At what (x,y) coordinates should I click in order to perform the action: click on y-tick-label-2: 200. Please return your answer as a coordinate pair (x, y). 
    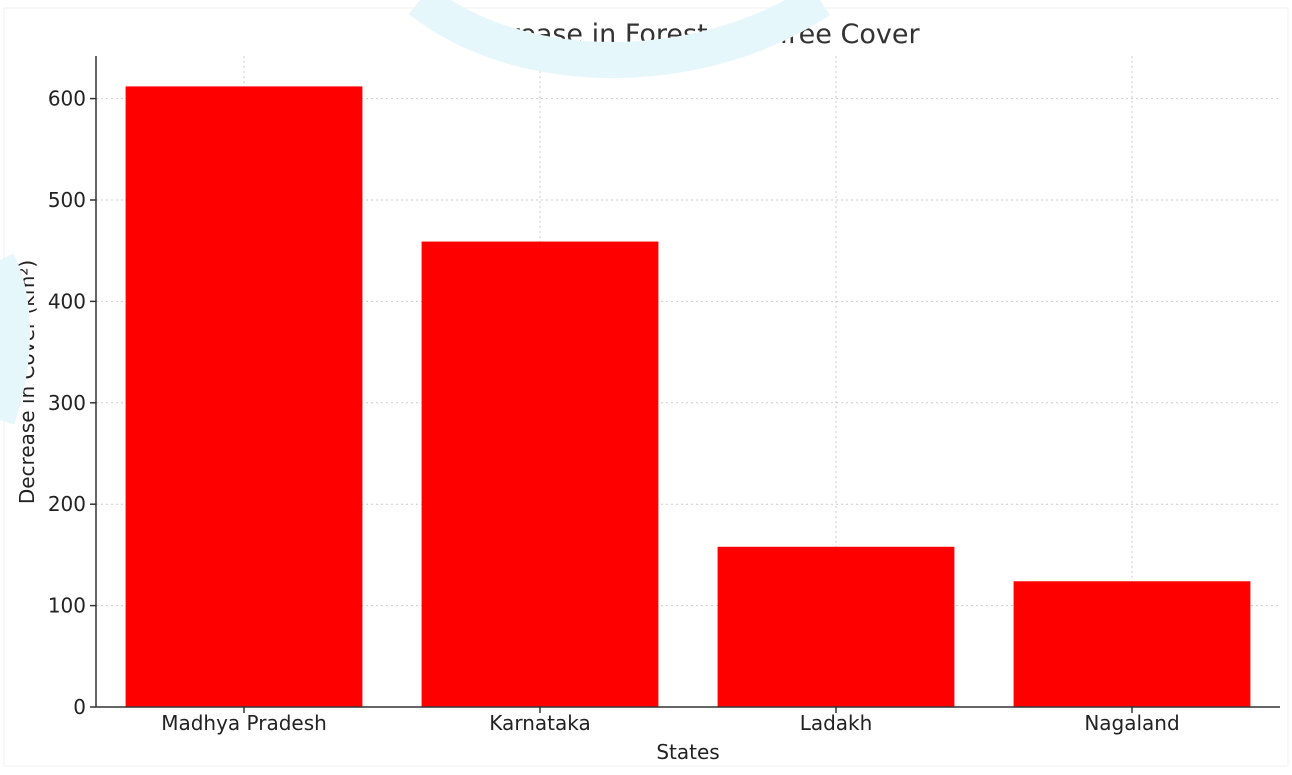
    Looking at the image, I should click on (67, 504).